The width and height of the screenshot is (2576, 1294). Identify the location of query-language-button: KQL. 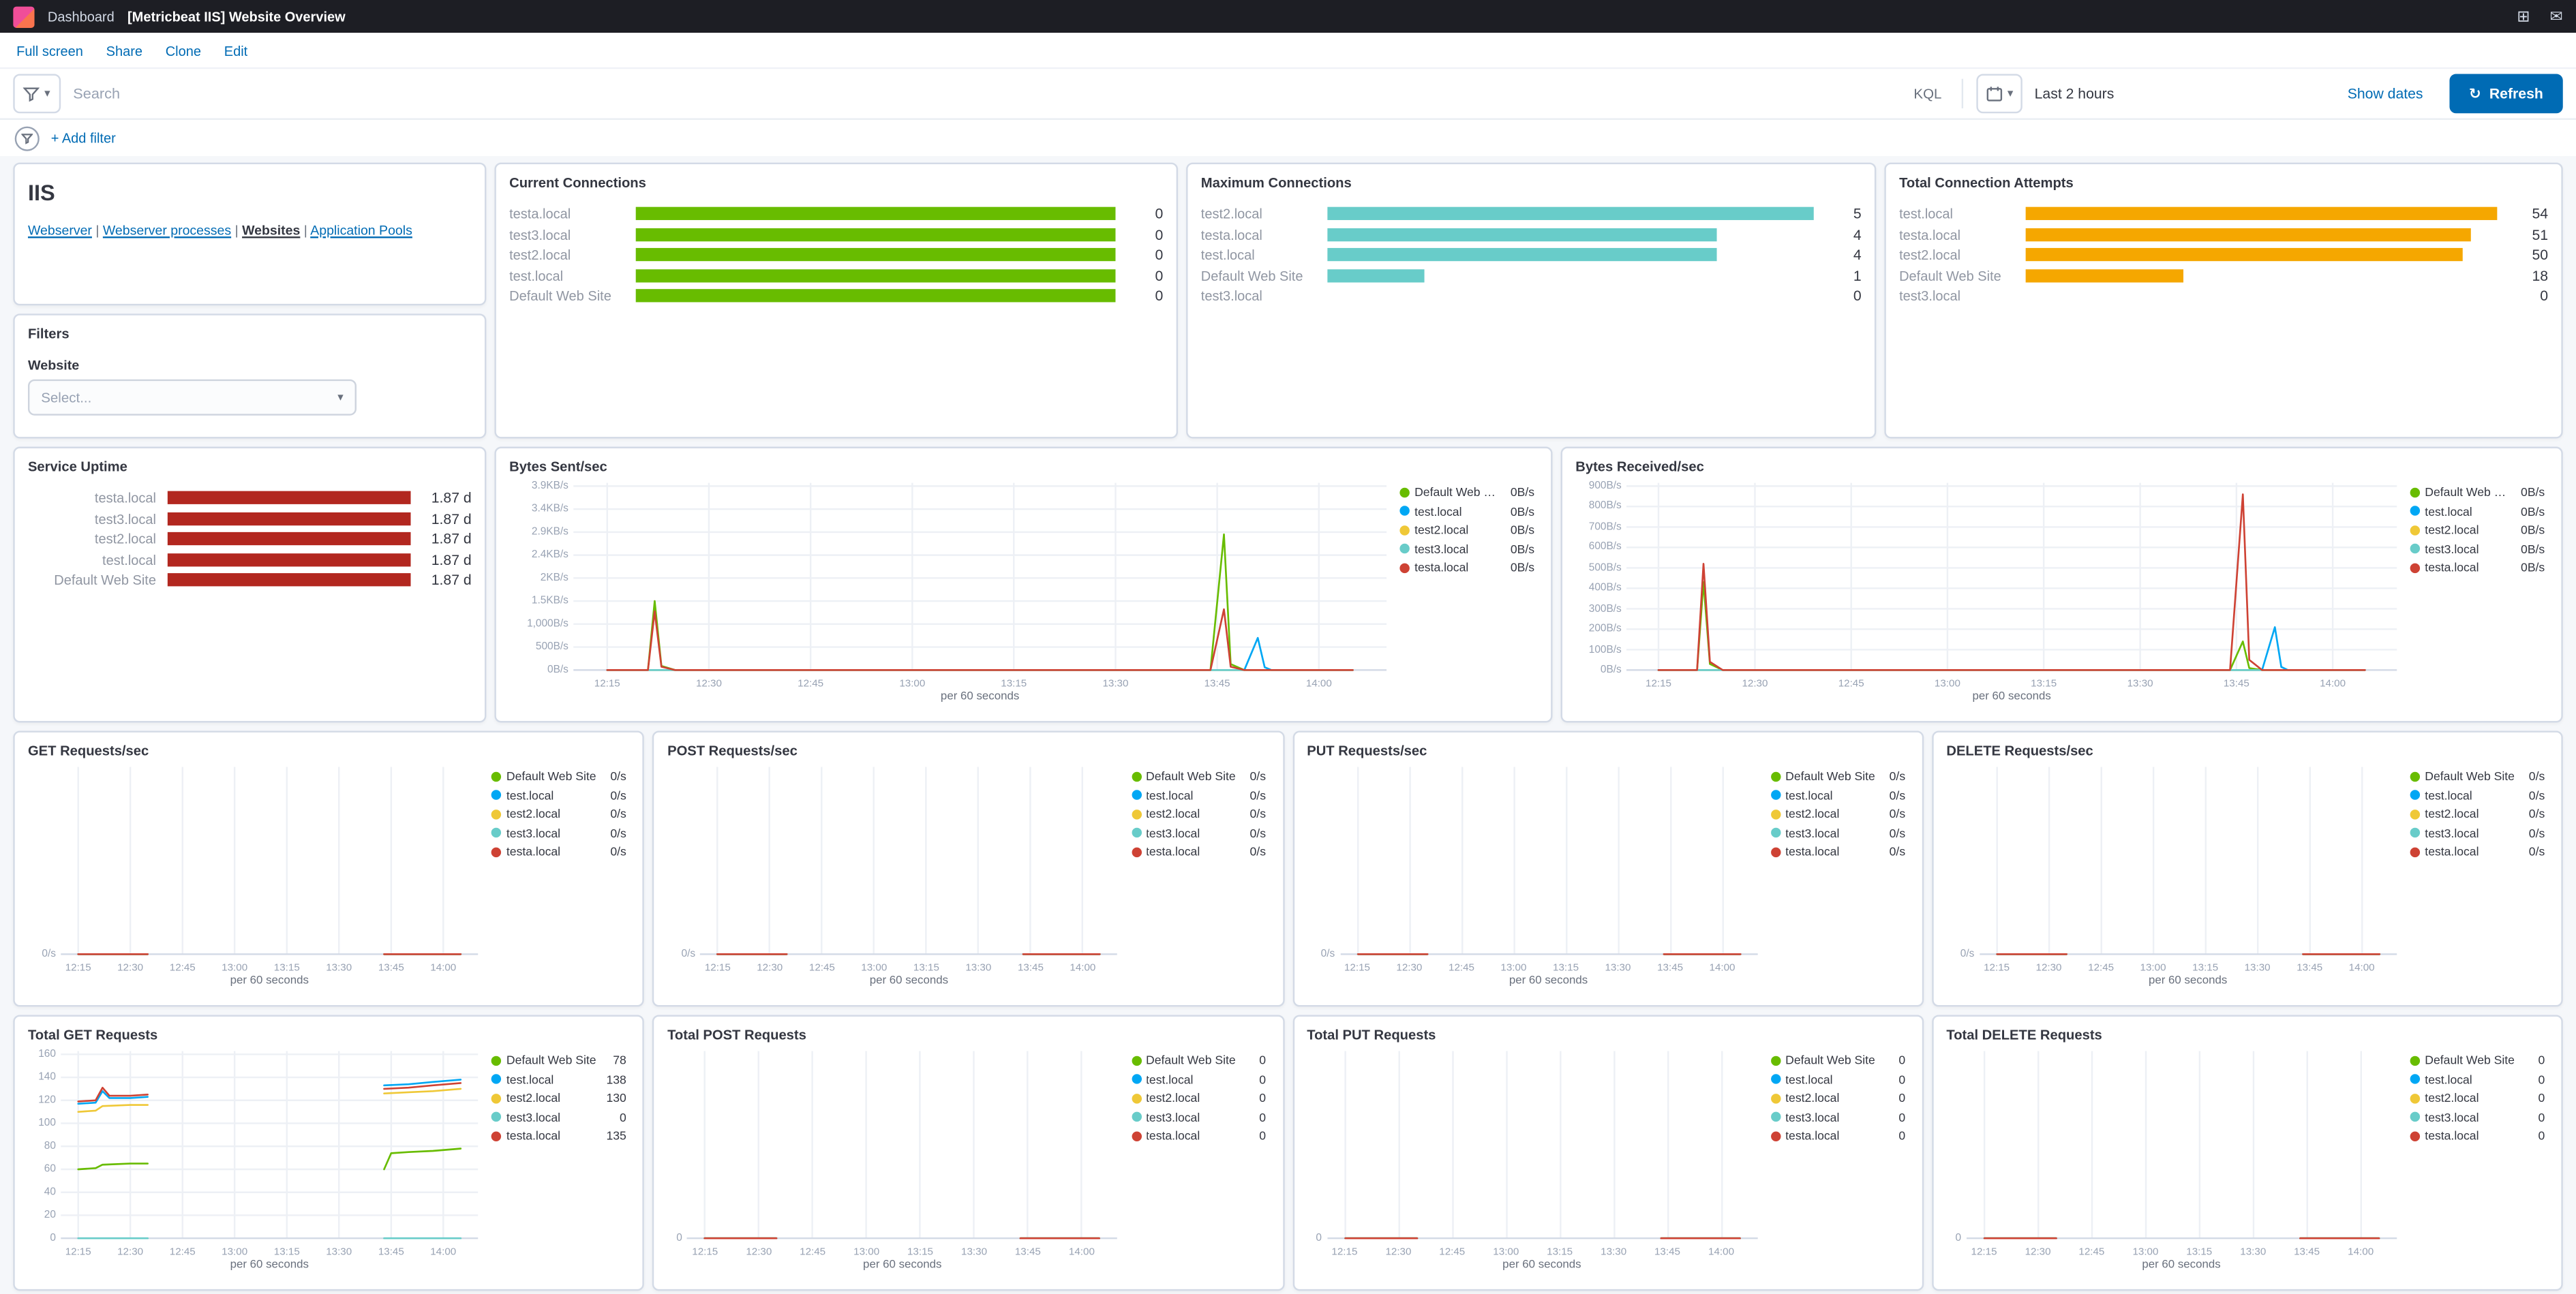
(1928, 93).